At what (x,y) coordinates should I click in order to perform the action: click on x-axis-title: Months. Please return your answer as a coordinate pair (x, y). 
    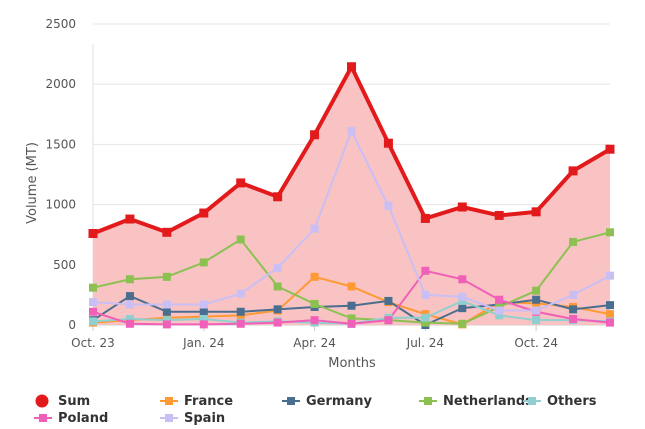
    Looking at the image, I should click on (352, 363).